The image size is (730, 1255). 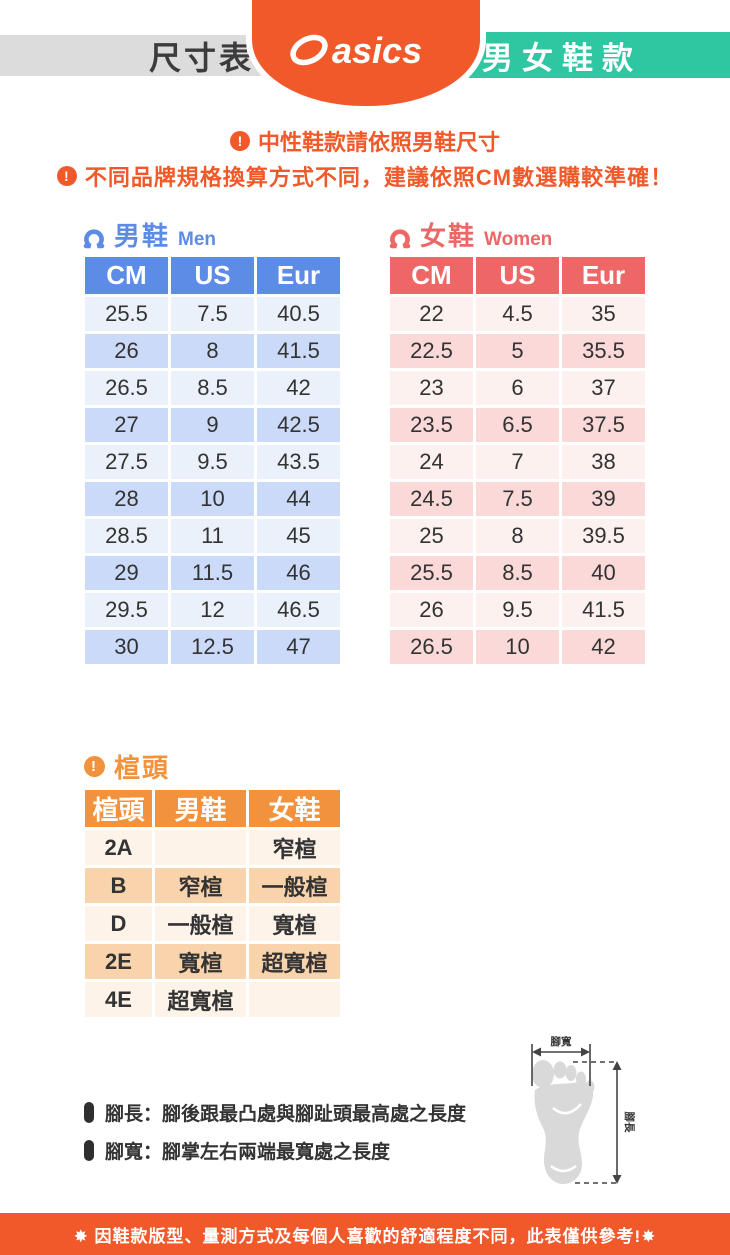 I want to click on table-cell: 2E, so click(x=118, y=961).